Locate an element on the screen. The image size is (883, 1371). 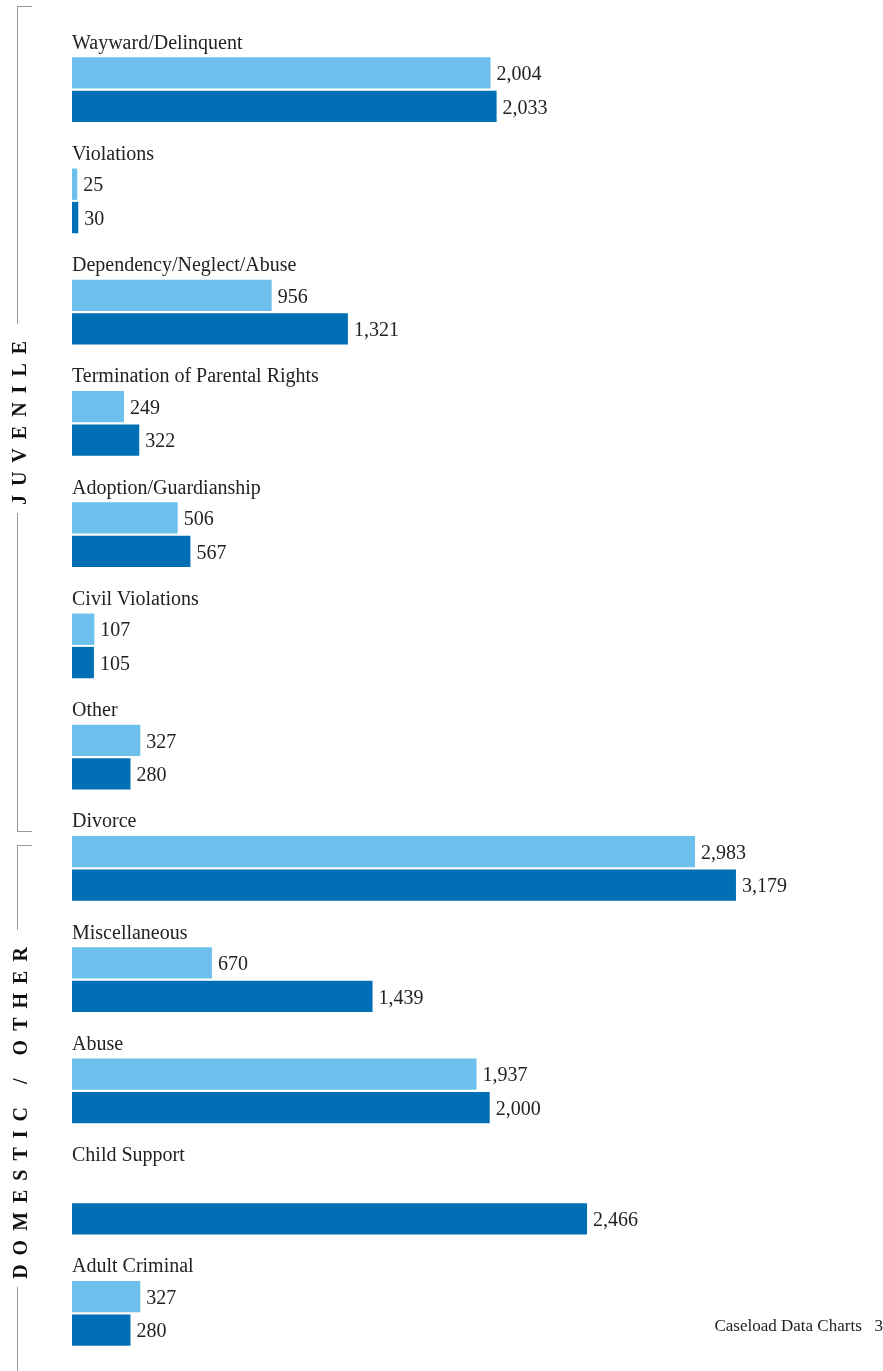
y-tick-label: Other is located at coordinates (95, 709).